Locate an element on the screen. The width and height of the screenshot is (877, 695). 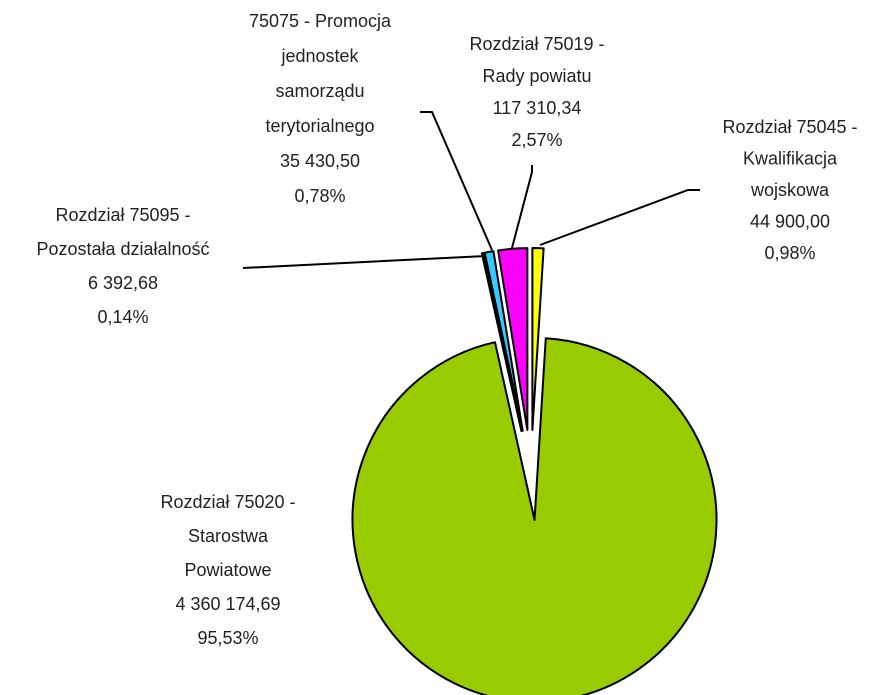
data-label-category: Rozdział 75020 - Starostwa Powiatowe is located at coordinates (227, 536).